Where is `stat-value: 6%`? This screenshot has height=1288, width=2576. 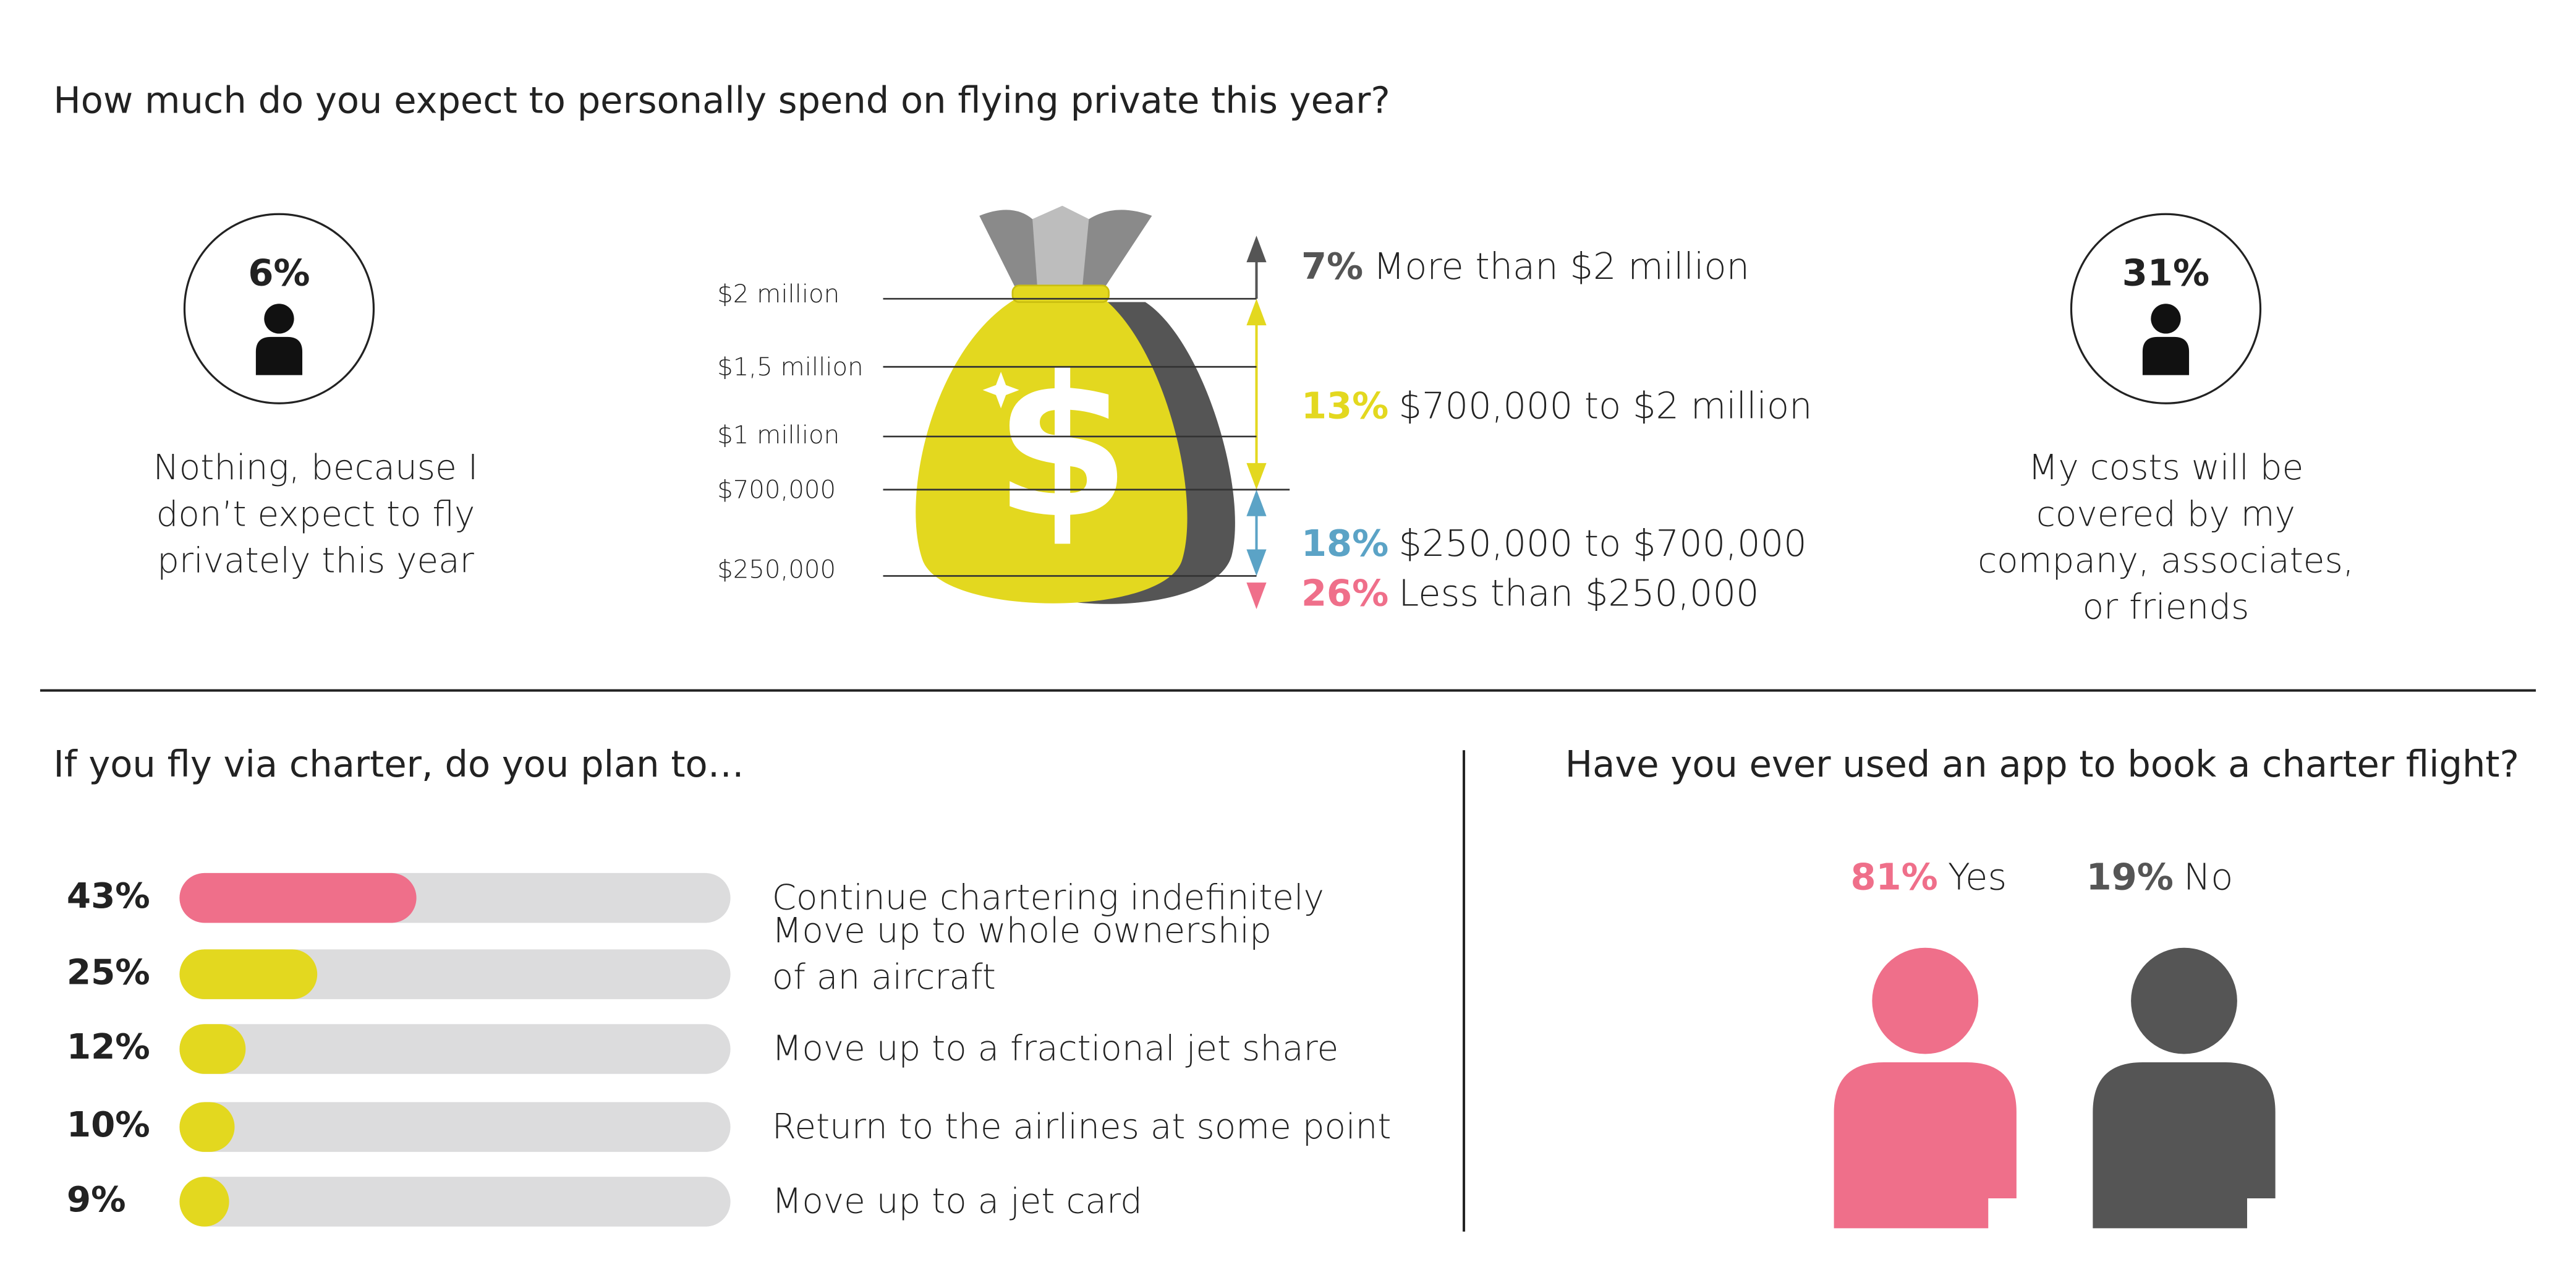 stat-value: 6% is located at coordinates (279, 273).